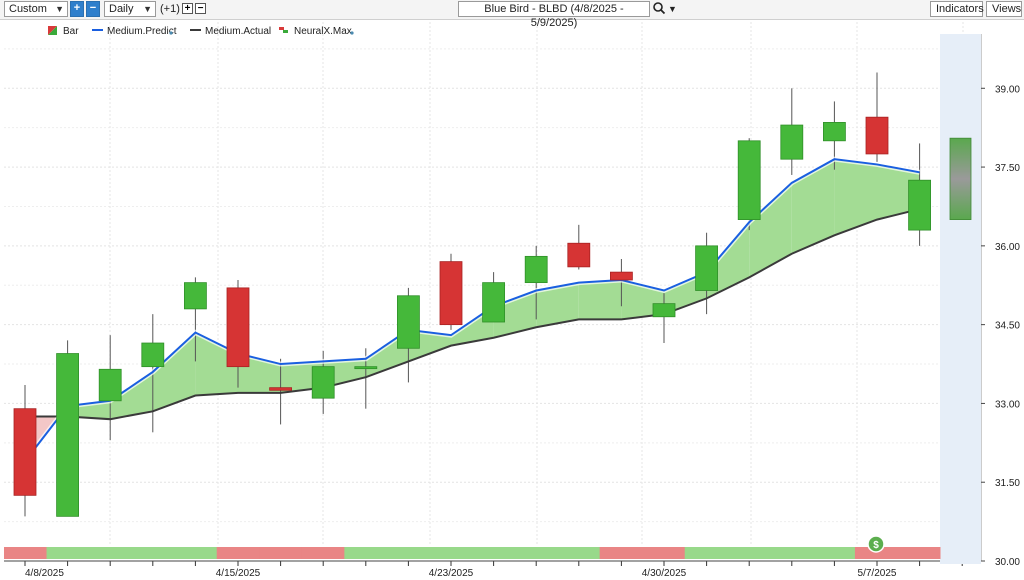 The image size is (1024, 580). What do you see at coordinates (44, 573) in the screenshot?
I see `x-tick-label: 4/8/2025` at bounding box center [44, 573].